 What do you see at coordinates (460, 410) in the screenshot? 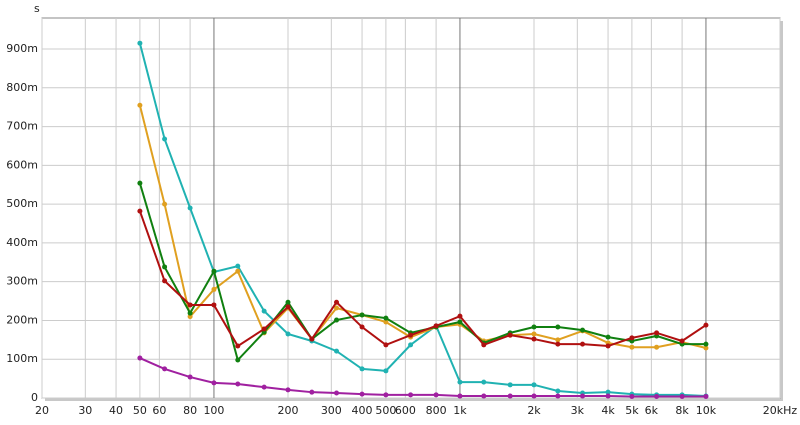
I see `x-tick-label: 1k` at bounding box center [460, 410].